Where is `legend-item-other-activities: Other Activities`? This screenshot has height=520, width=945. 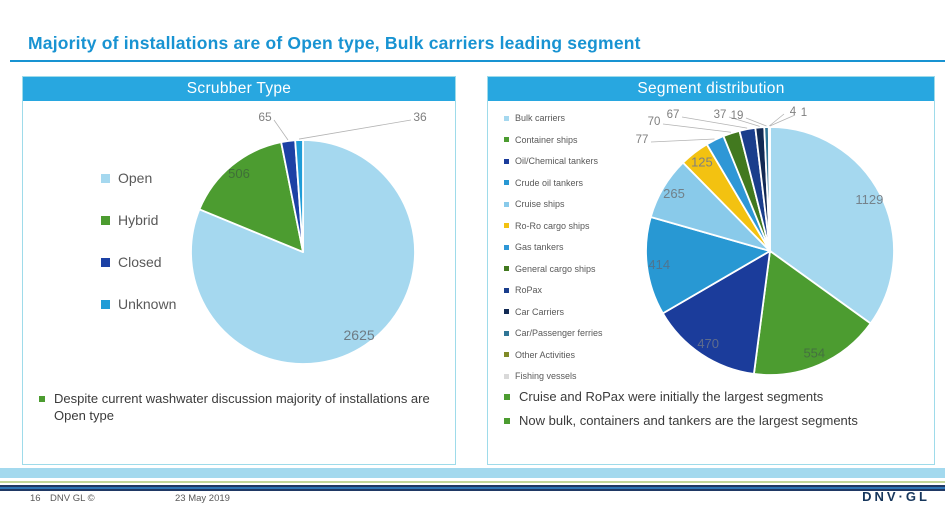
legend-item-other-activities: Other Activities is located at coordinates (553, 355).